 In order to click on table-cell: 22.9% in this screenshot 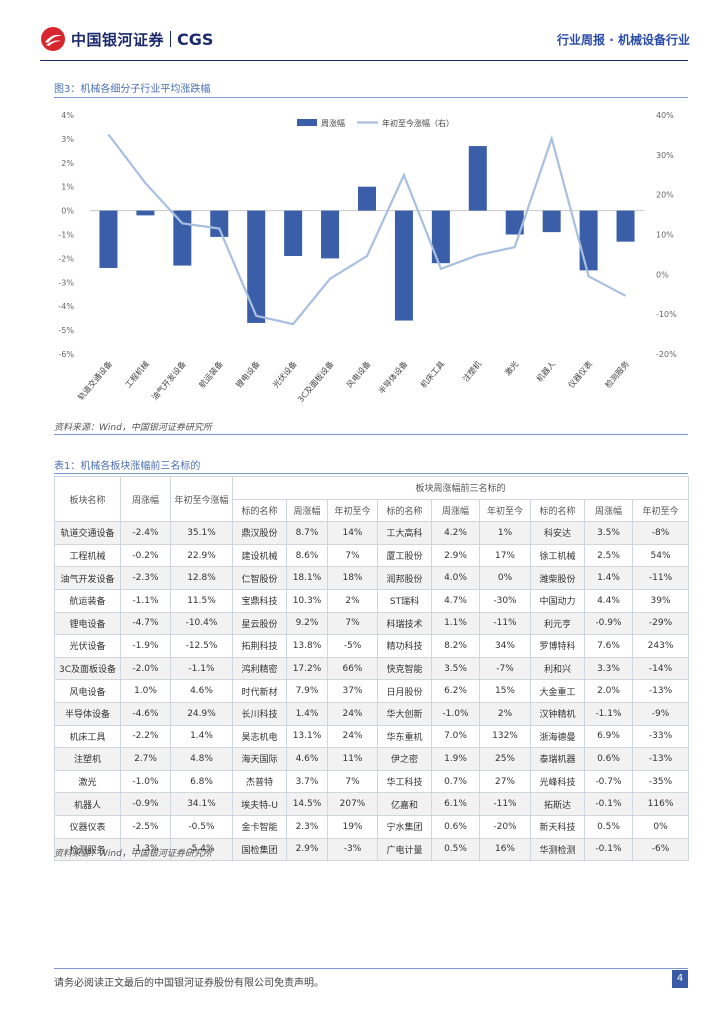, I will do `click(201, 555)`.